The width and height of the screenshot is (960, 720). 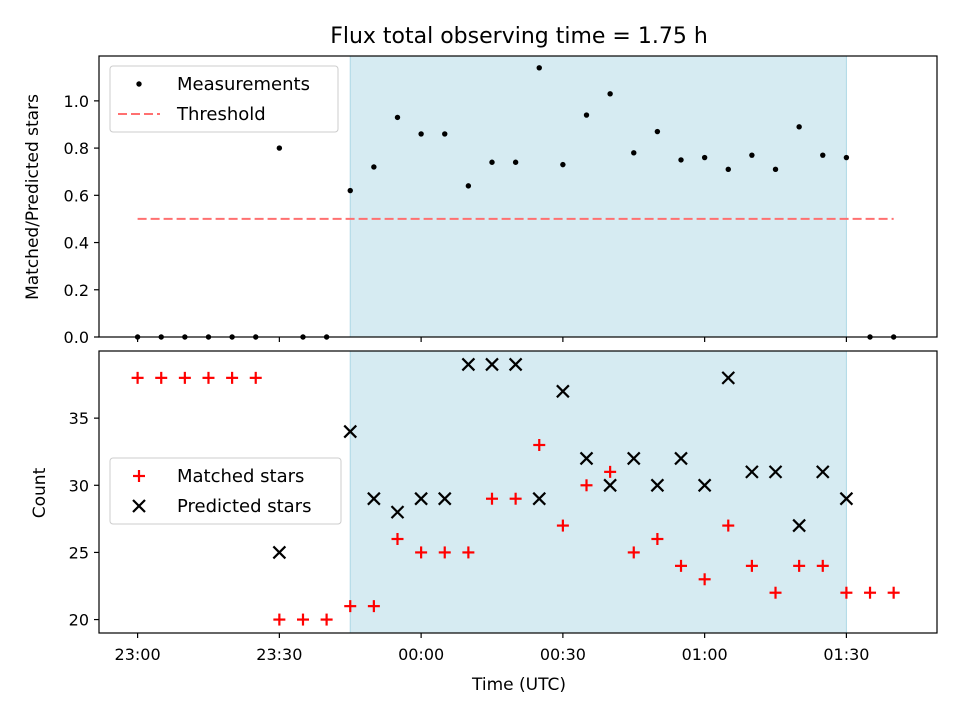 I want to click on legend-measurements-label: Measurements, so click(x=243, y=84).